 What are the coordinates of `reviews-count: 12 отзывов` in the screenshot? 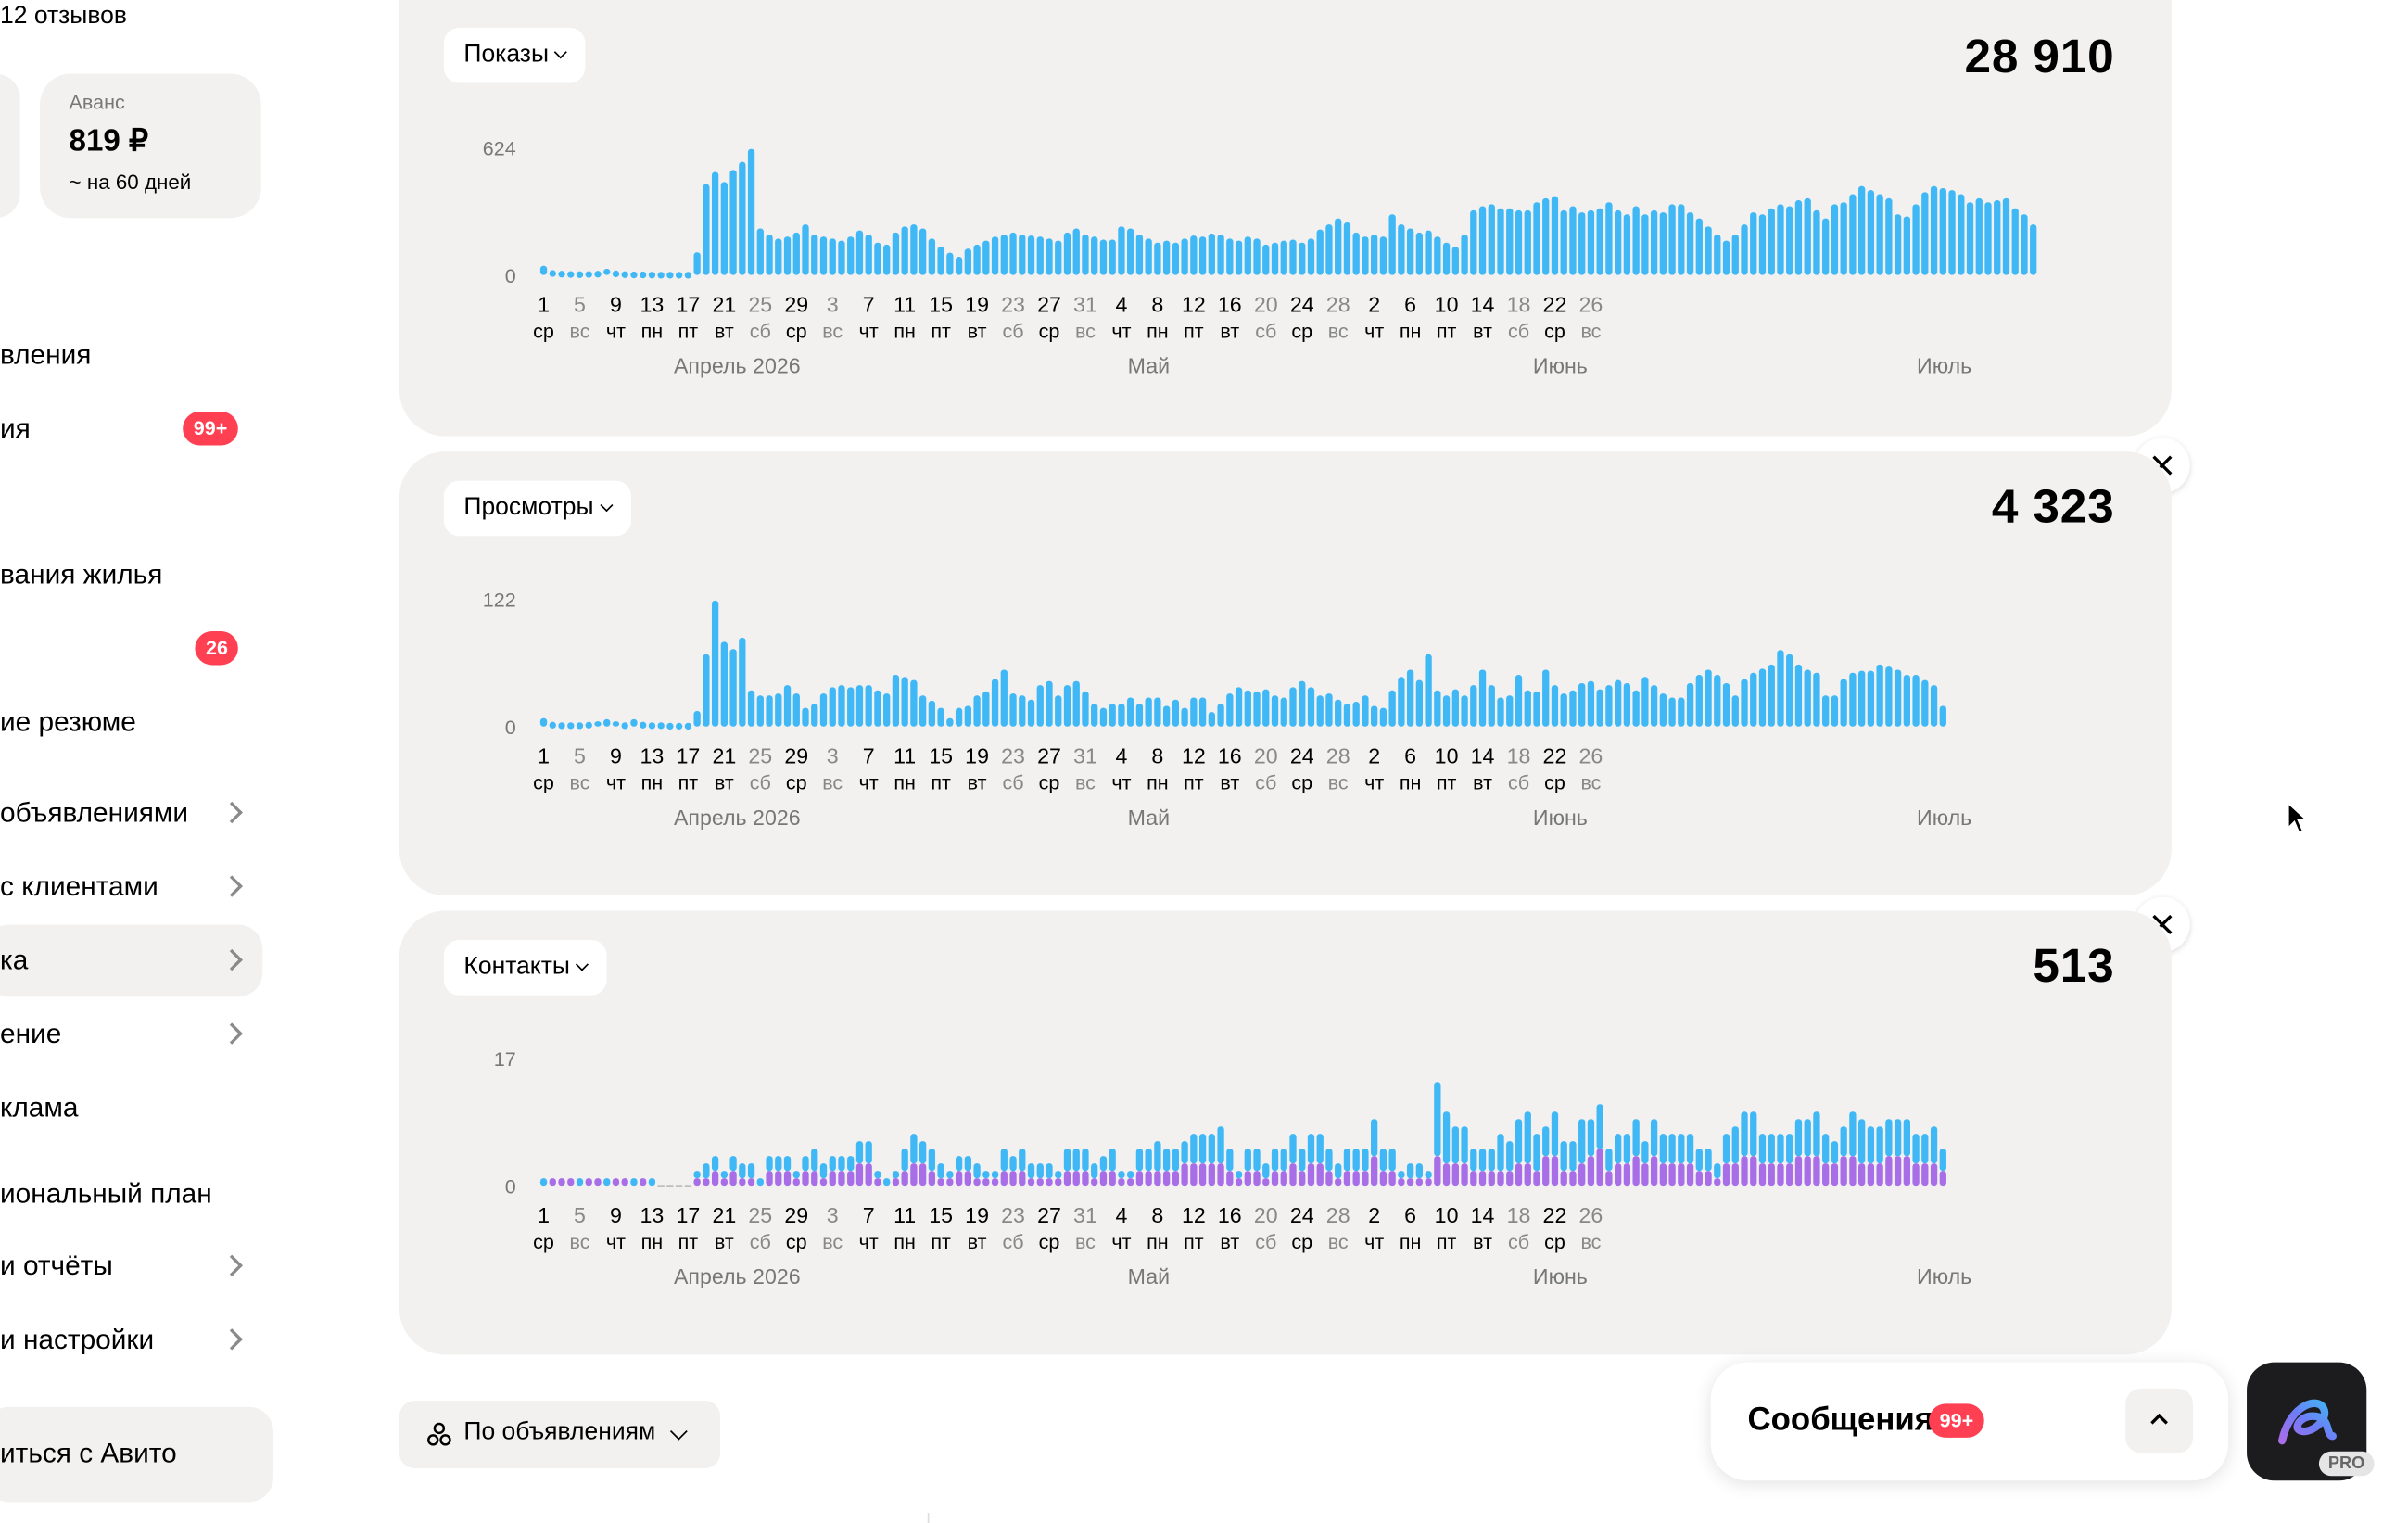 It's located at (63, 16).